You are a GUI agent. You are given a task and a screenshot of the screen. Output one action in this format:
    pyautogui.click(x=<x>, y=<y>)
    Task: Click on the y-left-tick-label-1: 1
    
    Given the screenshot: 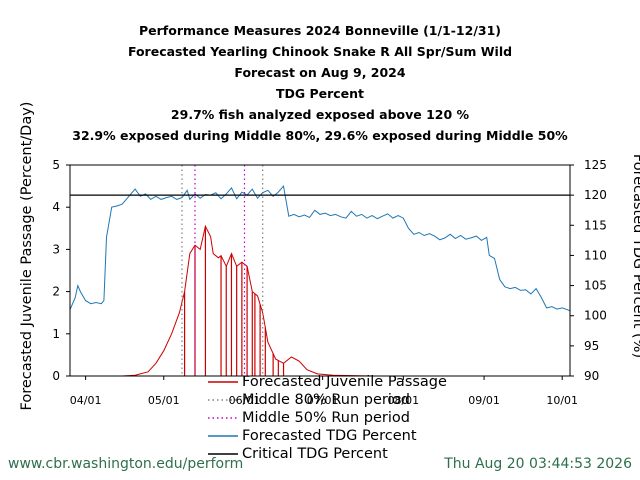 What is the action you would take?
    pyautogui.click(x=56, y=334)
    